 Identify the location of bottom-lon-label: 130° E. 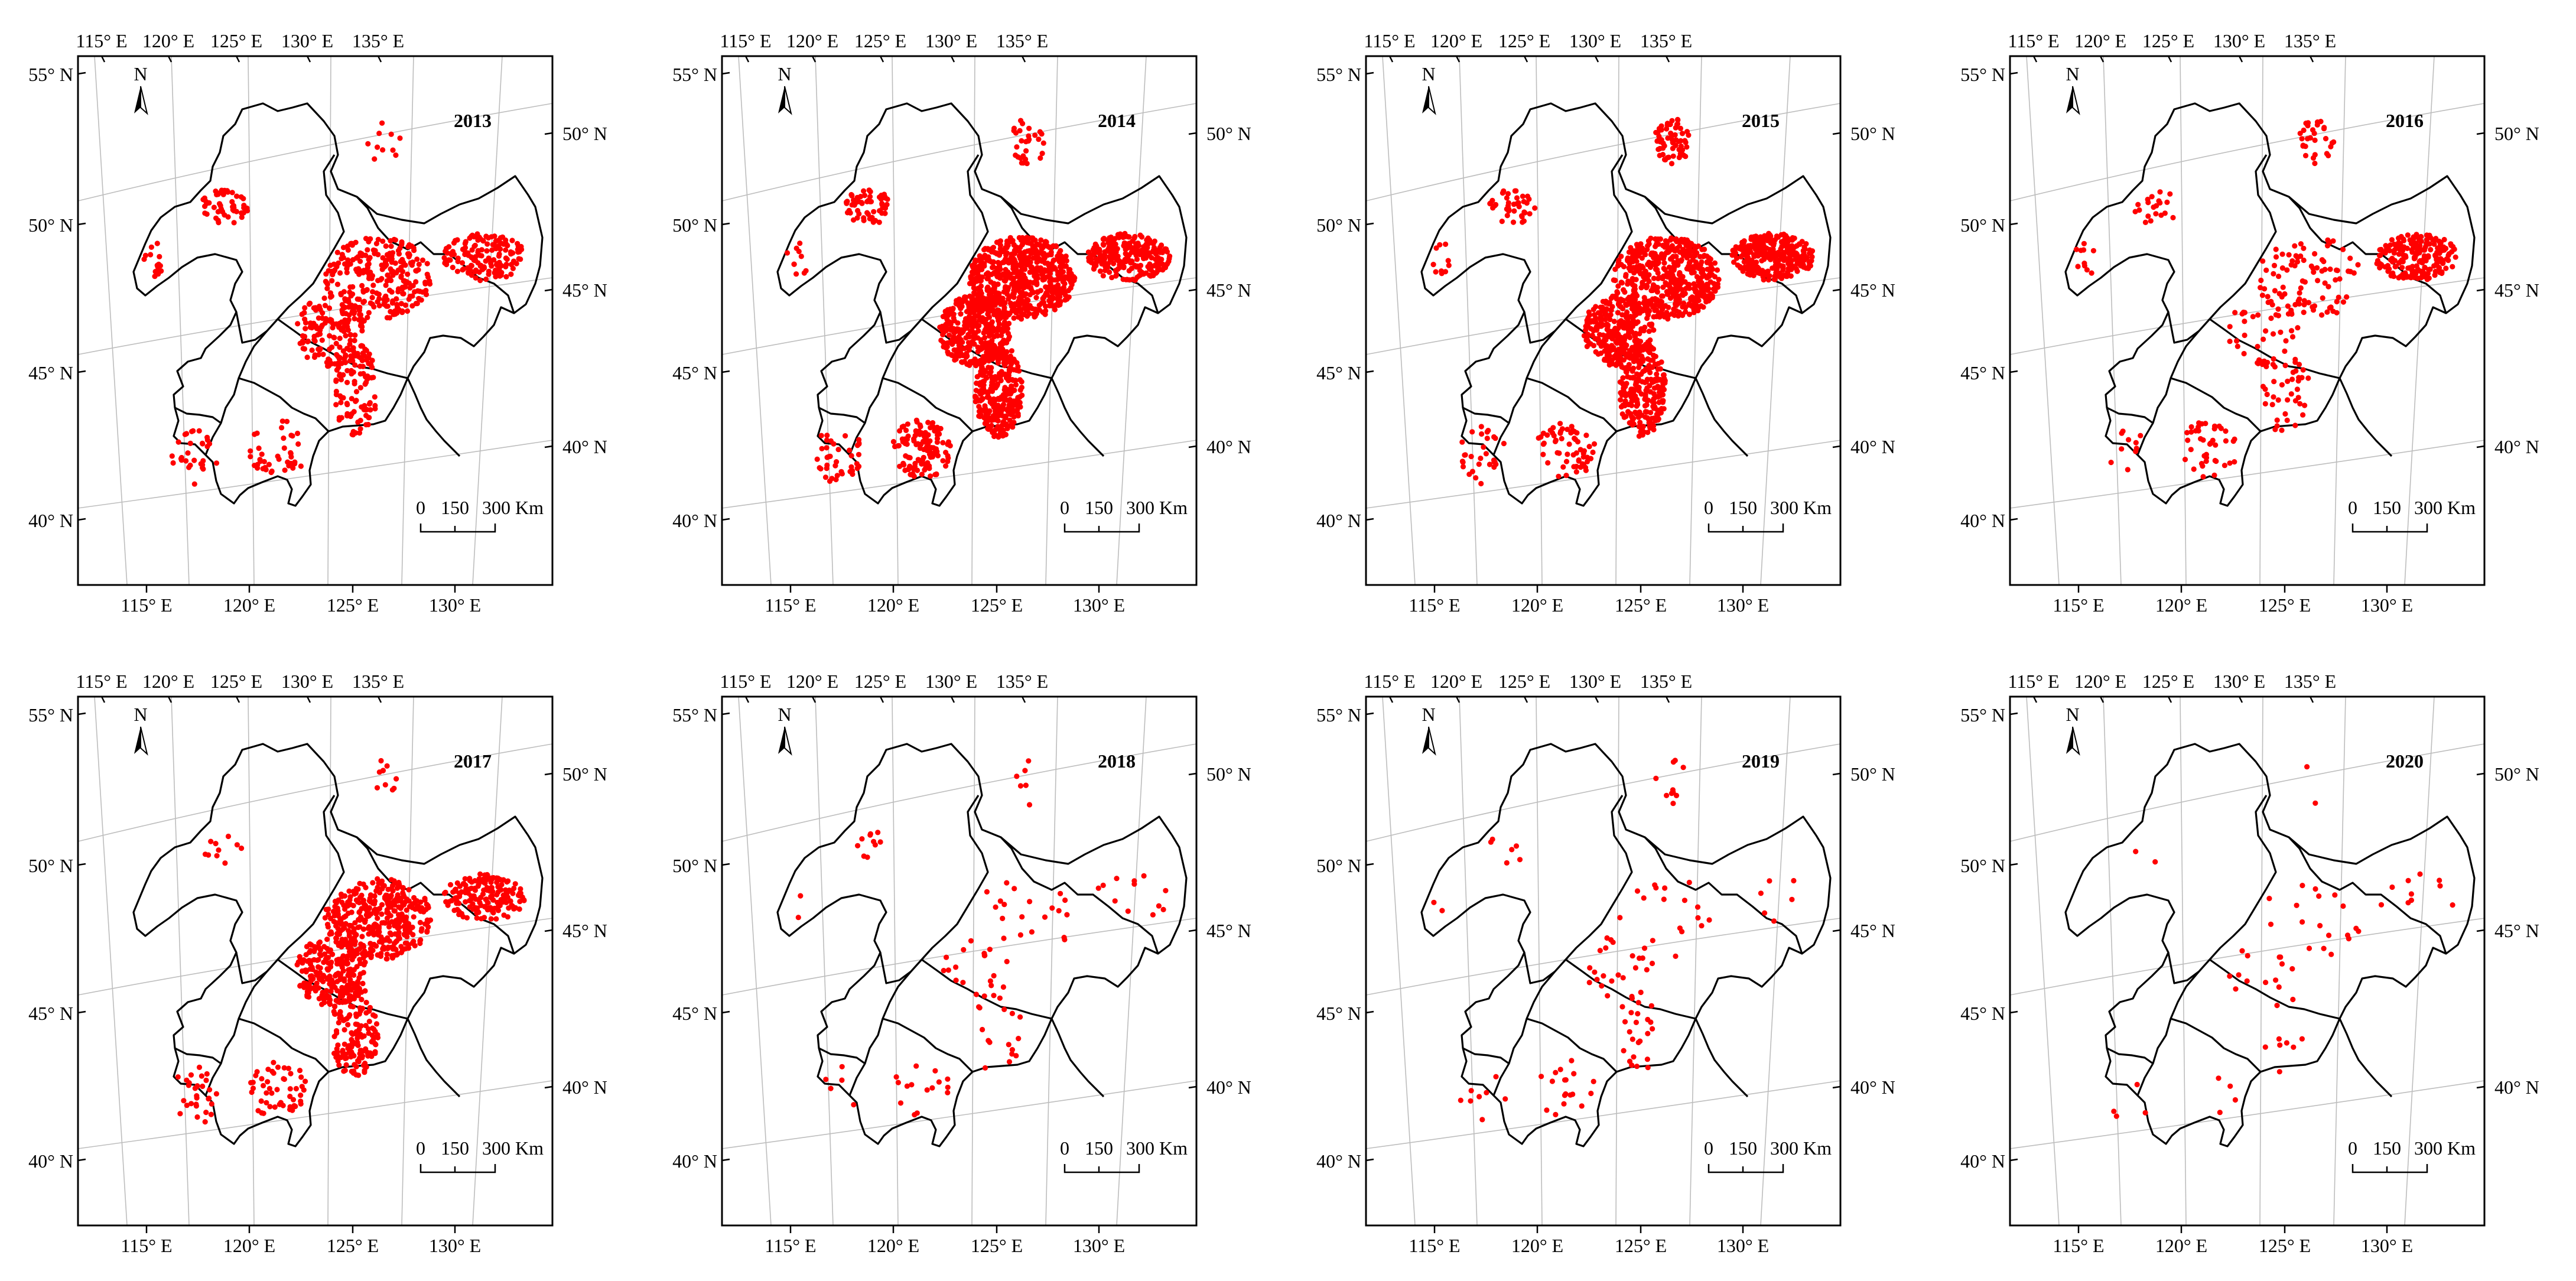
(1099, 605).